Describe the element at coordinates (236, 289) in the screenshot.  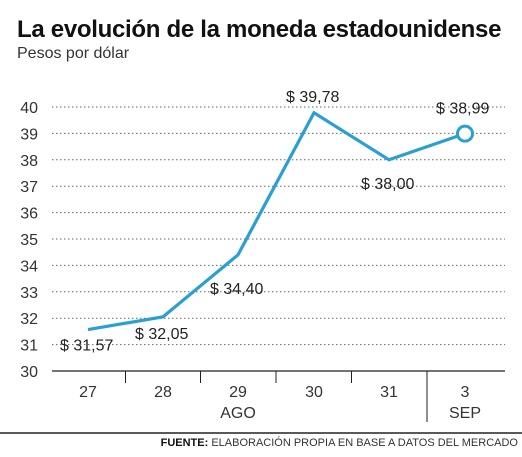
I see `data-label: $ 34,40` at that location.